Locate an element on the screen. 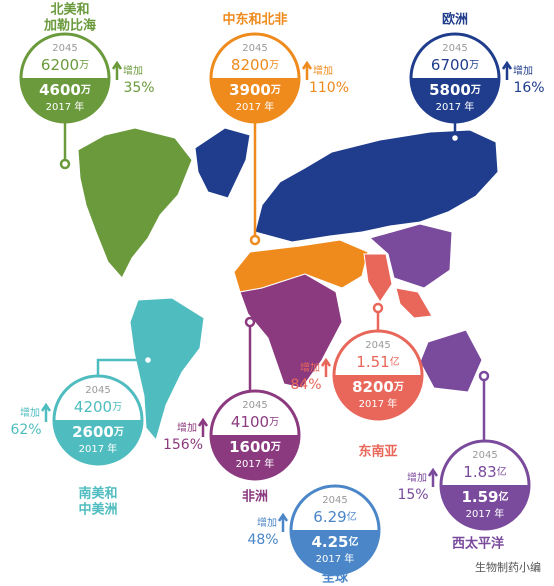 The image size is (554, 586). current-number: 2600 is located at coordinates (93, 432).